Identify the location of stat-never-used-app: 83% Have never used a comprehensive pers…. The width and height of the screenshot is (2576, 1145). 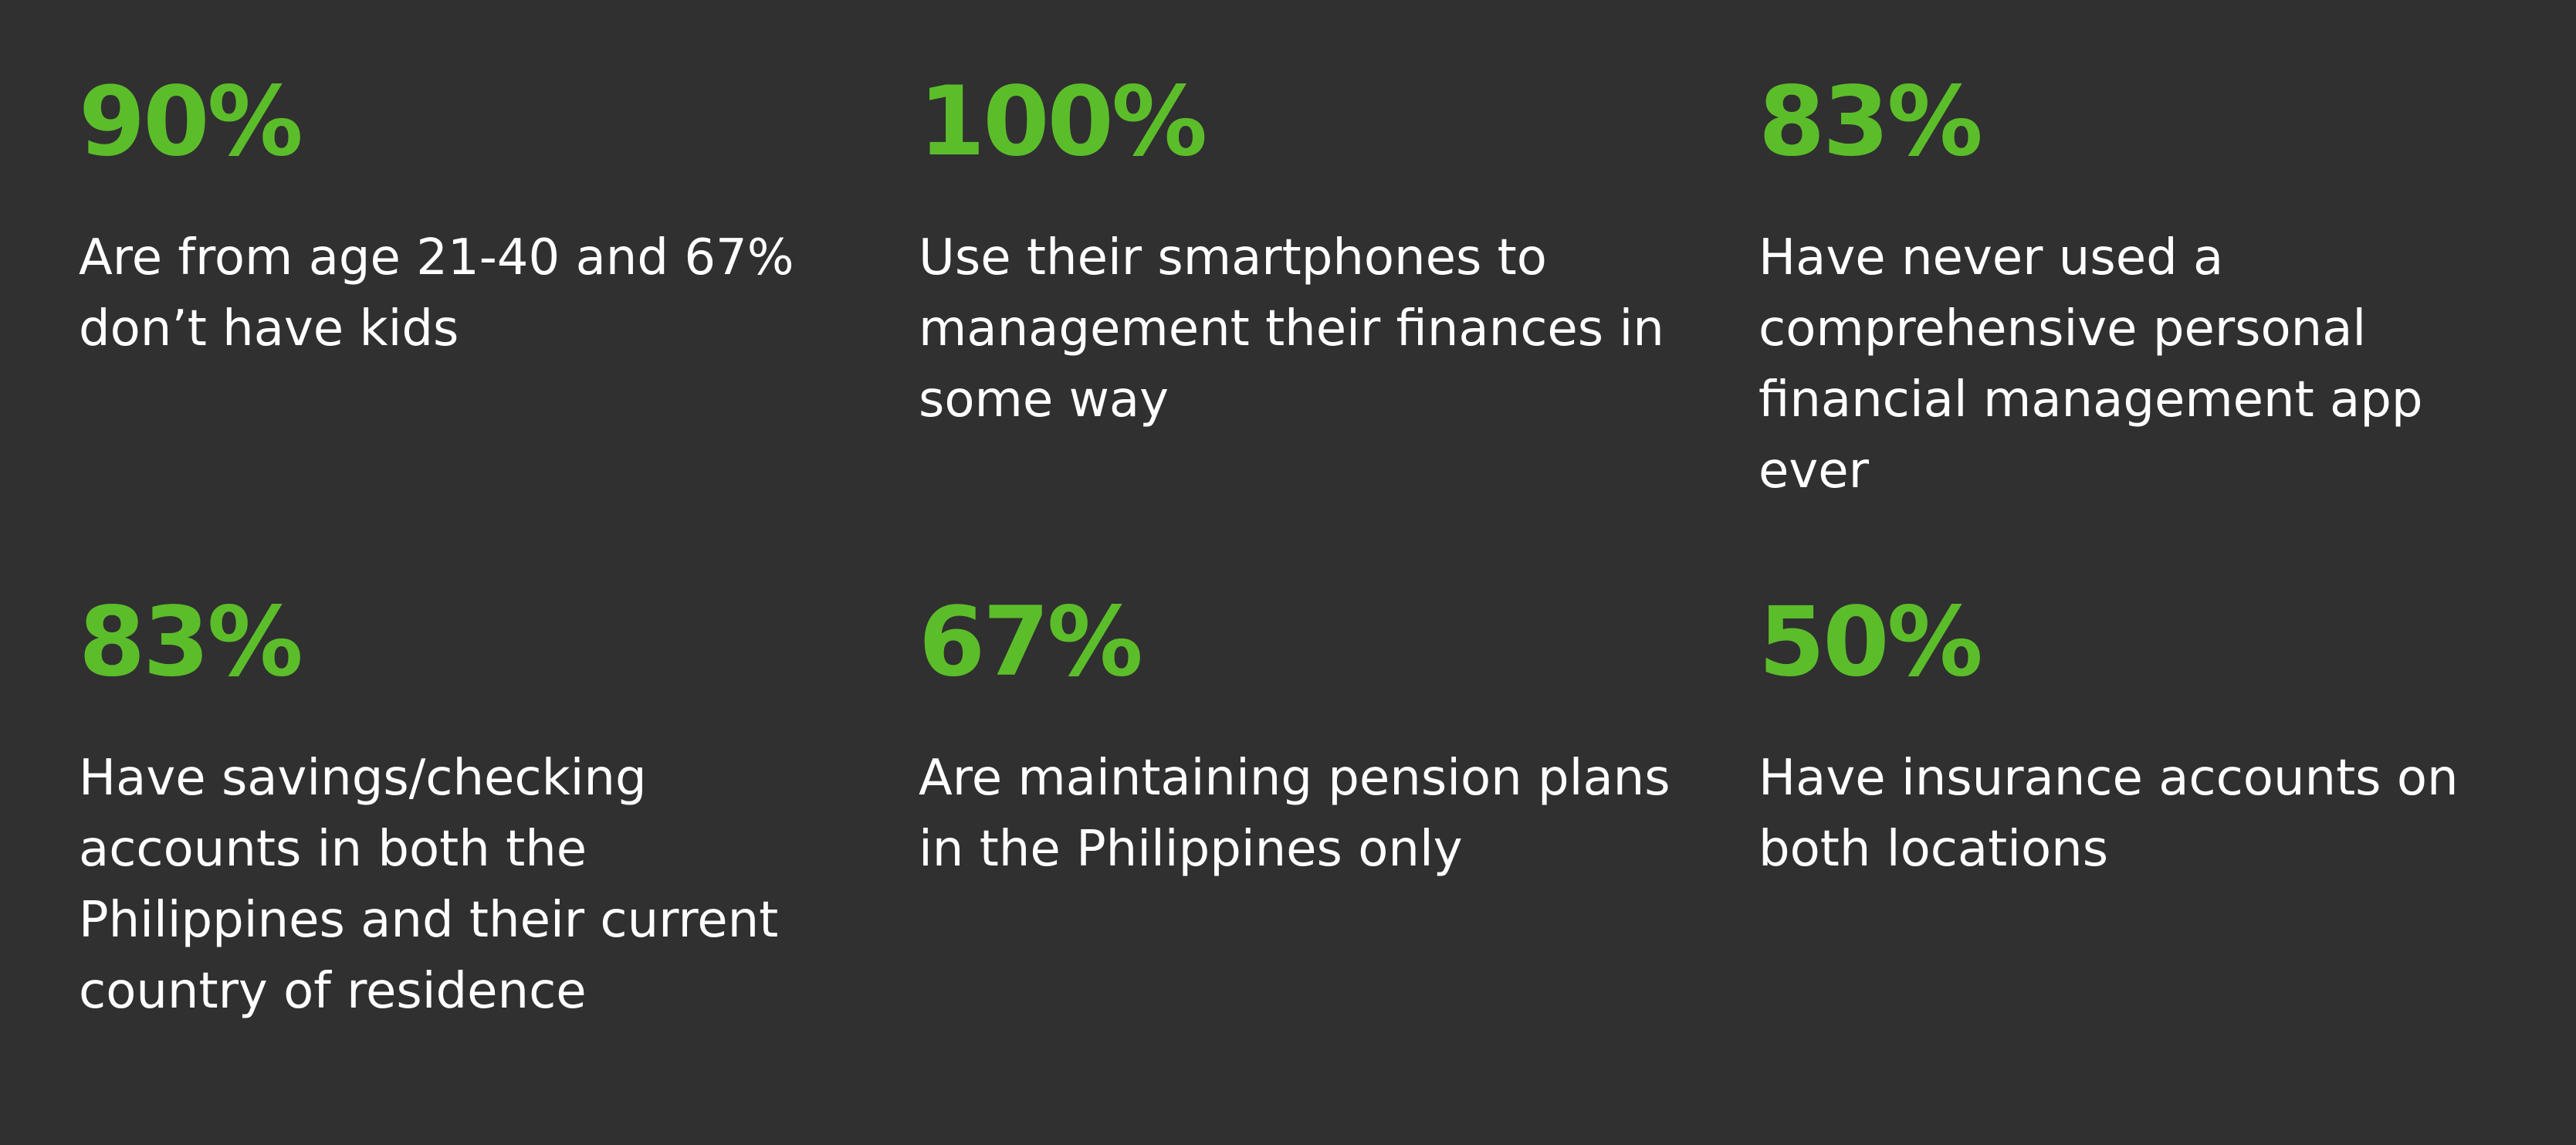
(2144, 290).